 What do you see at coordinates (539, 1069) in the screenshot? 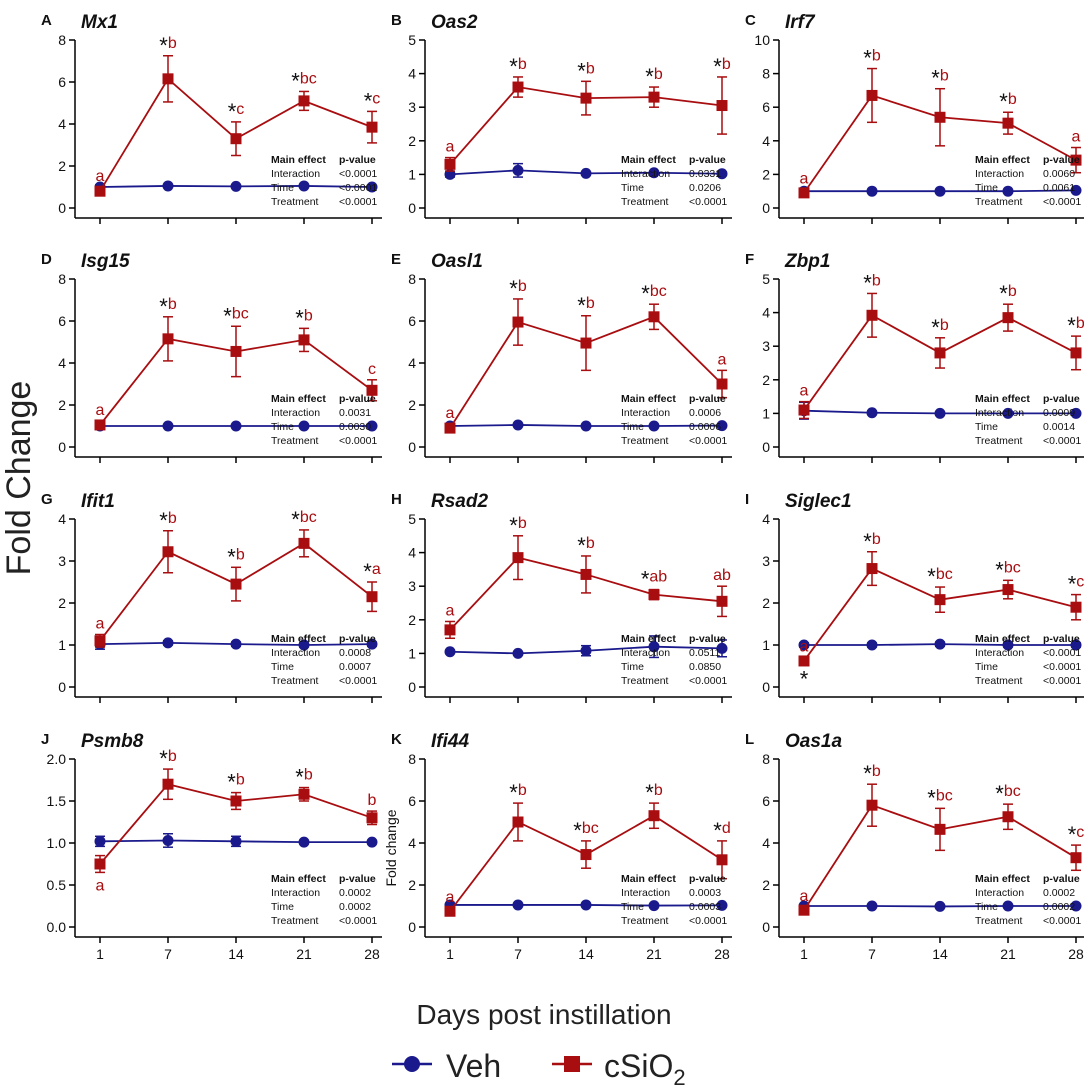
I see `legend: Veh cSiO2` at bounding box center [539, 1069].